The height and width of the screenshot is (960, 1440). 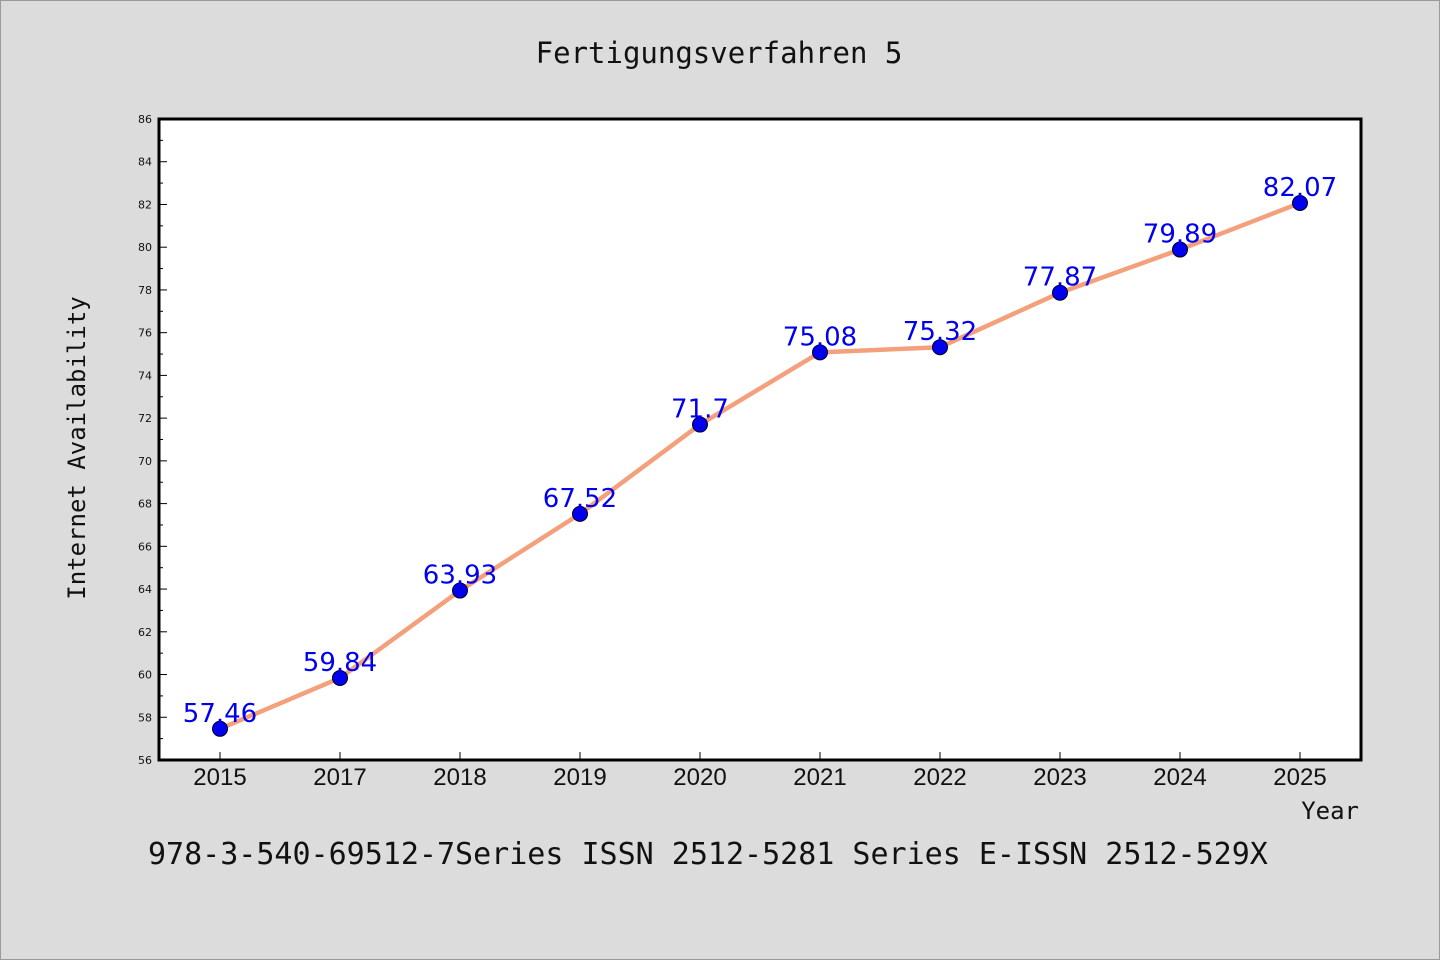 What do you see at coordinates (339, 777) in the screenshot?
I see `x-tick-label: 2017` at bounding box center [339, 777].